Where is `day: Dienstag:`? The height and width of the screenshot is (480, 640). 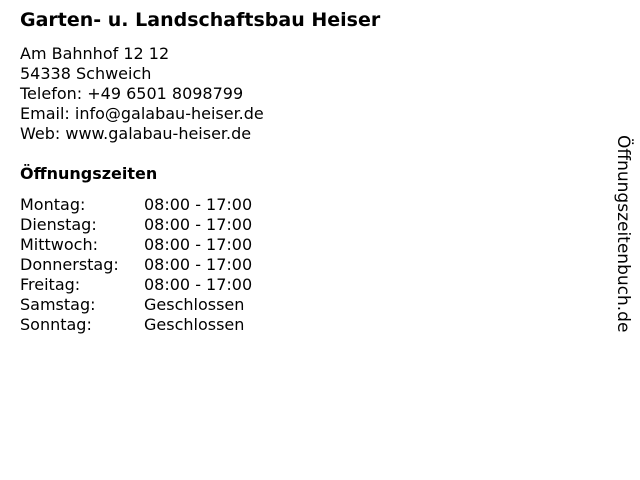
day: Dienstag: is located at coordinates (58, 224).